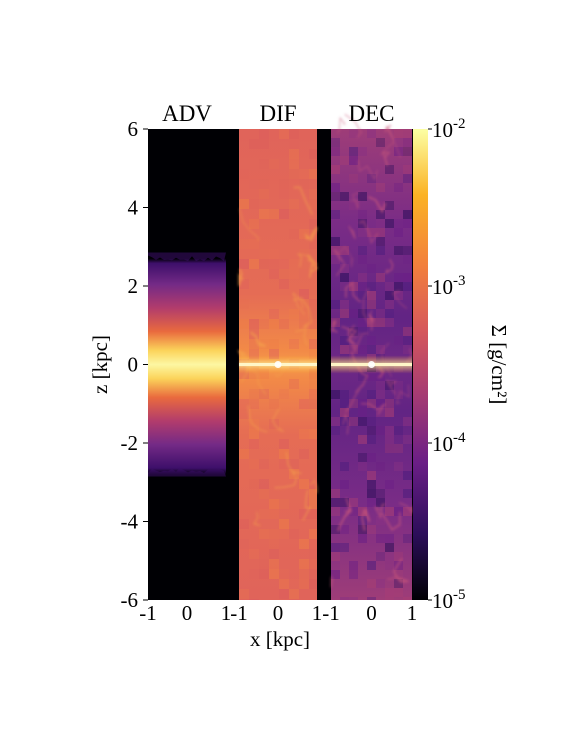 Image resolution: width=581 pixels, height=752 pixels. I want to click on colorbar-tick-label: 10⁻⁵, so click(449, 600).